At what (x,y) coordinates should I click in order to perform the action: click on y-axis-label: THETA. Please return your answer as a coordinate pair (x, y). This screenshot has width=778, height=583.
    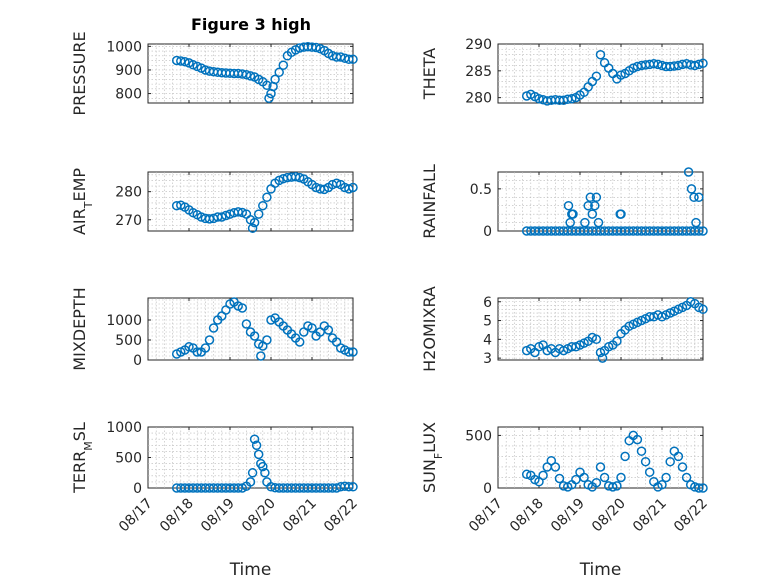
    Looking at the image, I should click on (429, 74).